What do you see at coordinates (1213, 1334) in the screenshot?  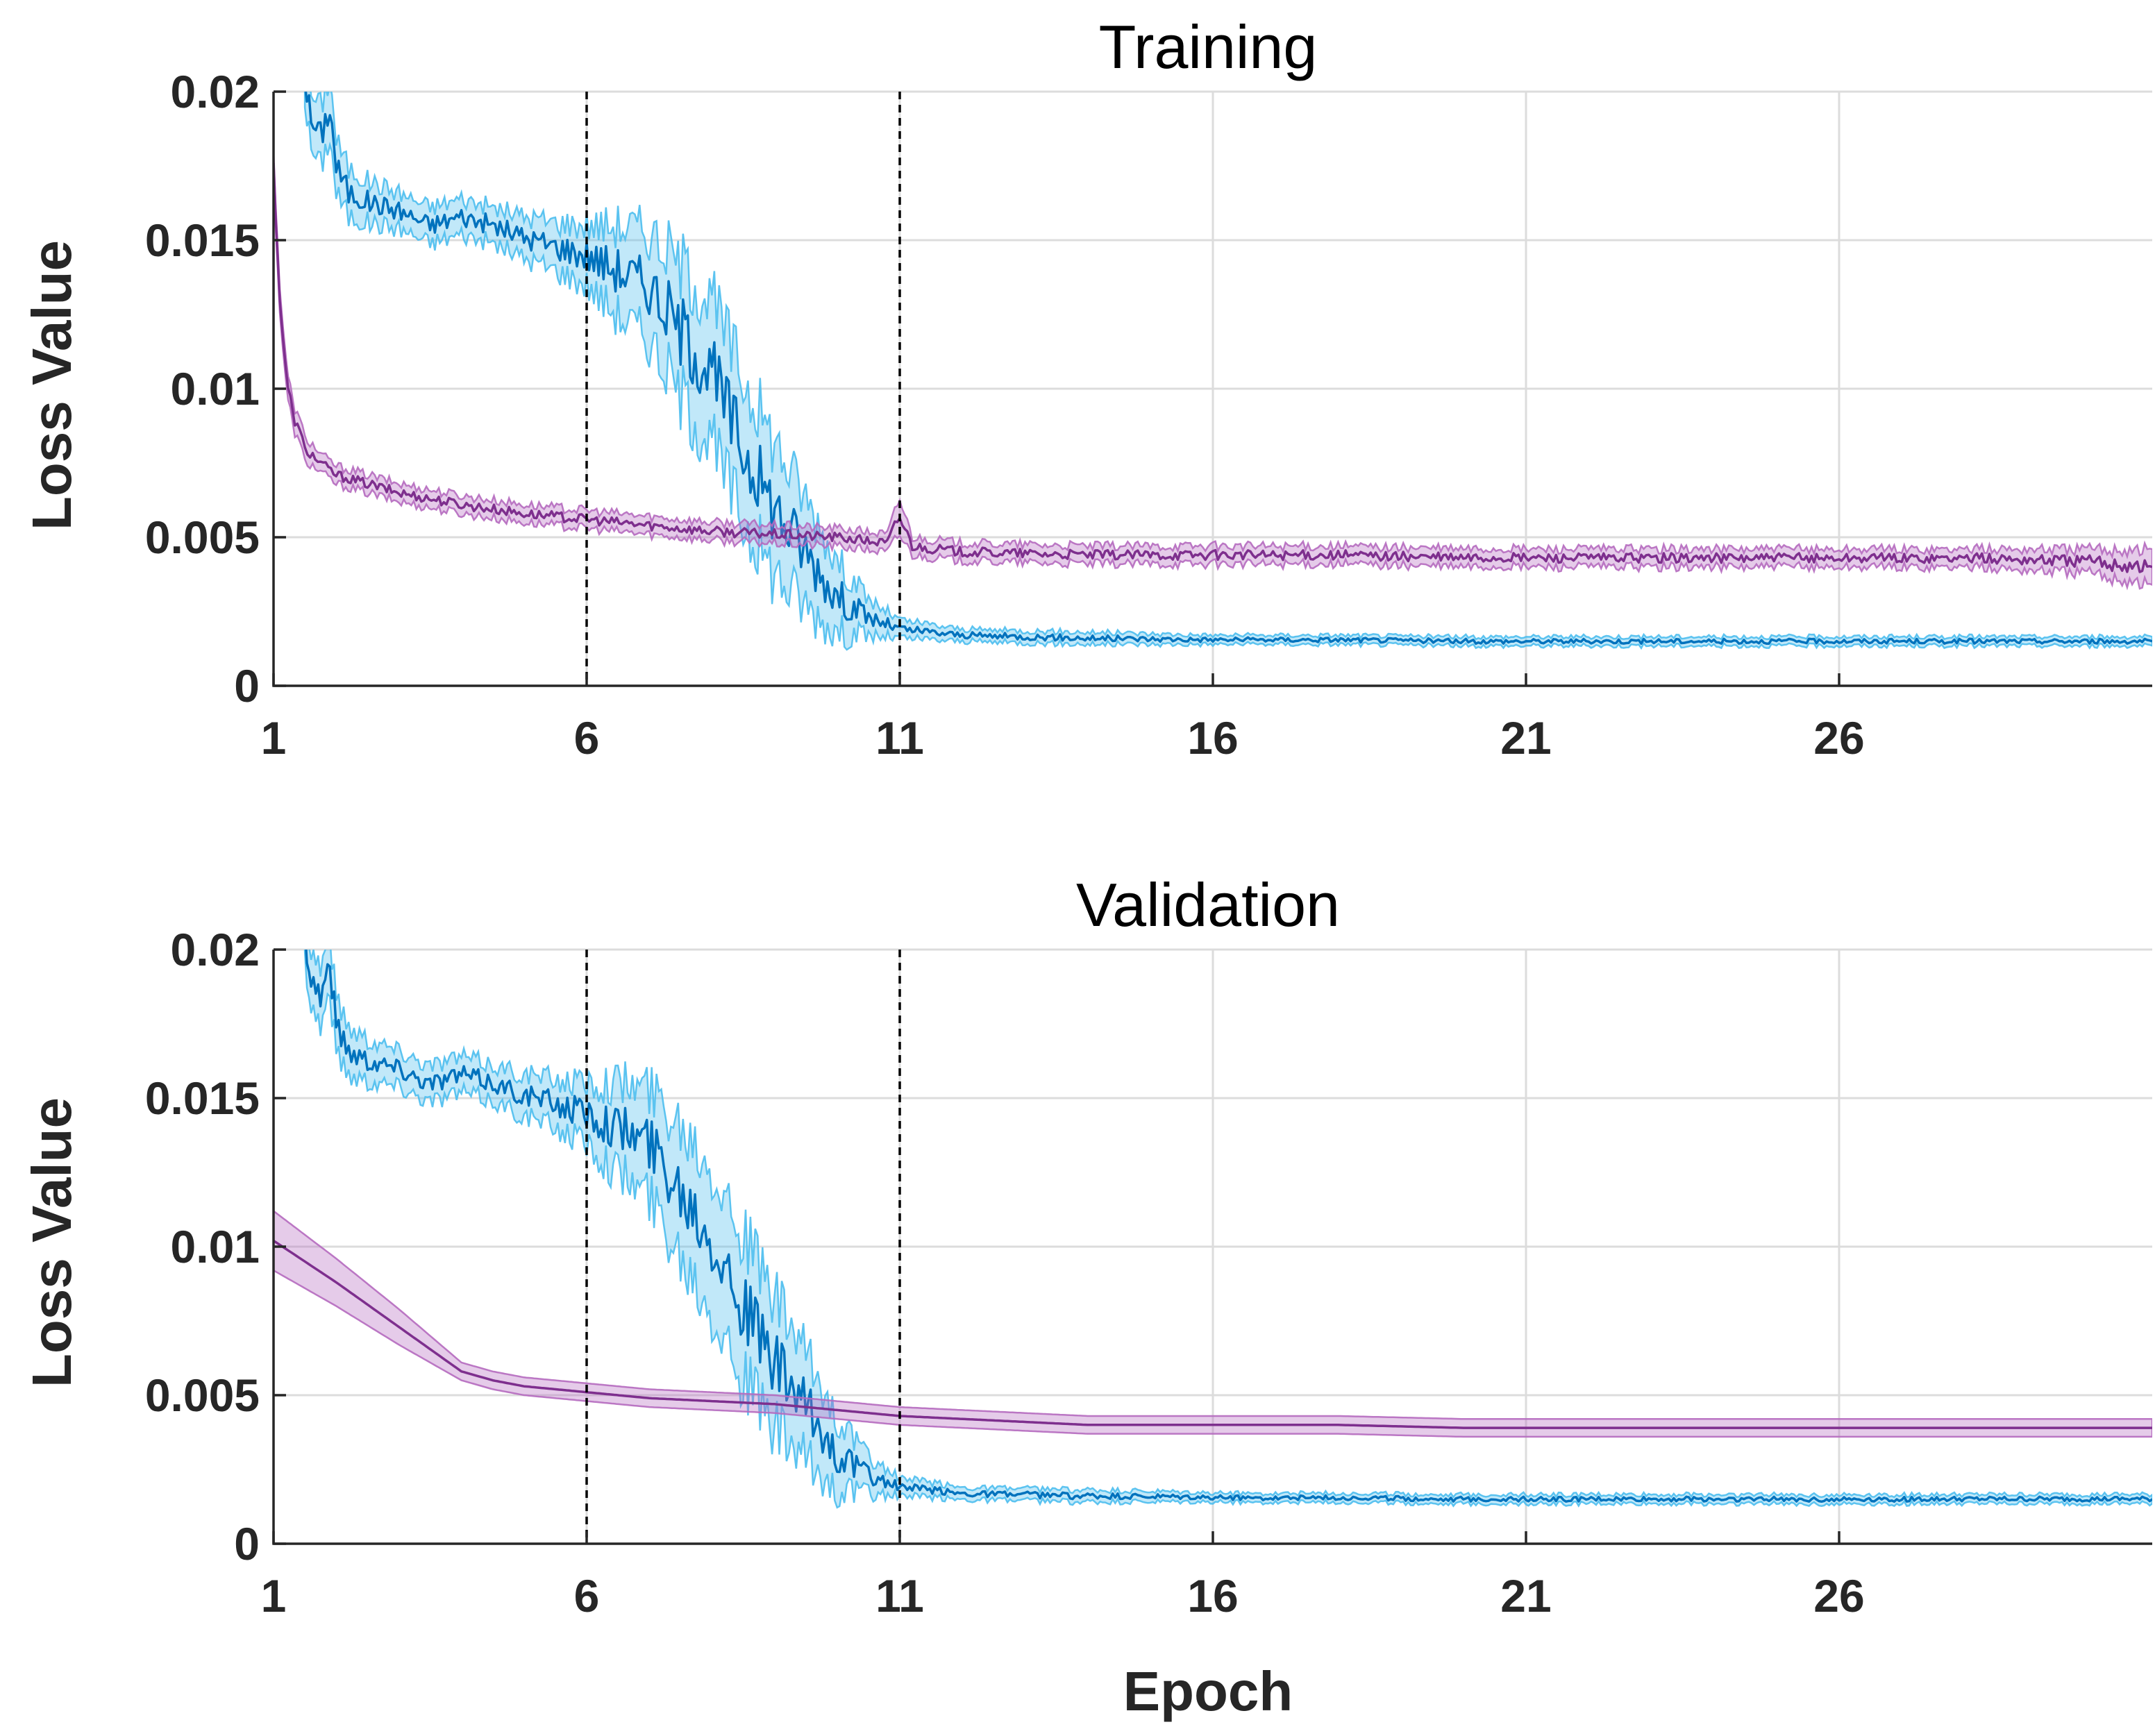 I see `purple-series-line` at bounding box center [1213, 1334].